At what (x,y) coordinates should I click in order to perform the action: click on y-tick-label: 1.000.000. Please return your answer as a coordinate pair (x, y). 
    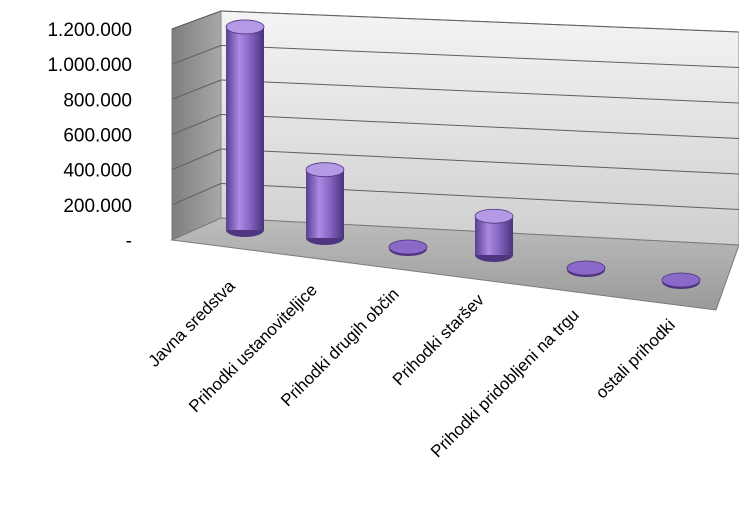
    Looking at the image, I should click on (89, 65).